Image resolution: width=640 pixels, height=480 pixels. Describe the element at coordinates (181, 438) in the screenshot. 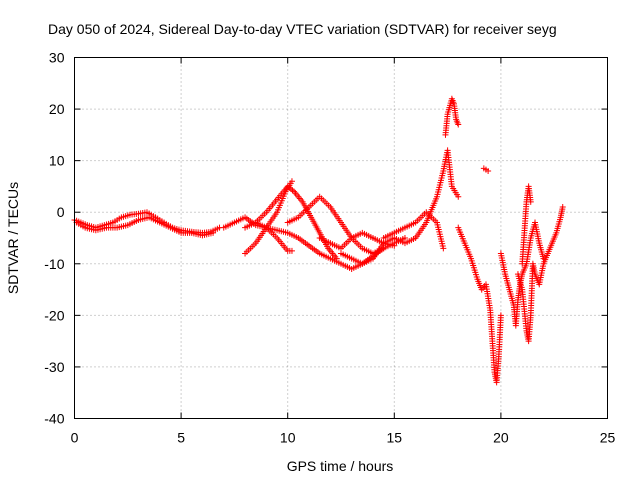

I see `x-tick-label: 5` at that location.